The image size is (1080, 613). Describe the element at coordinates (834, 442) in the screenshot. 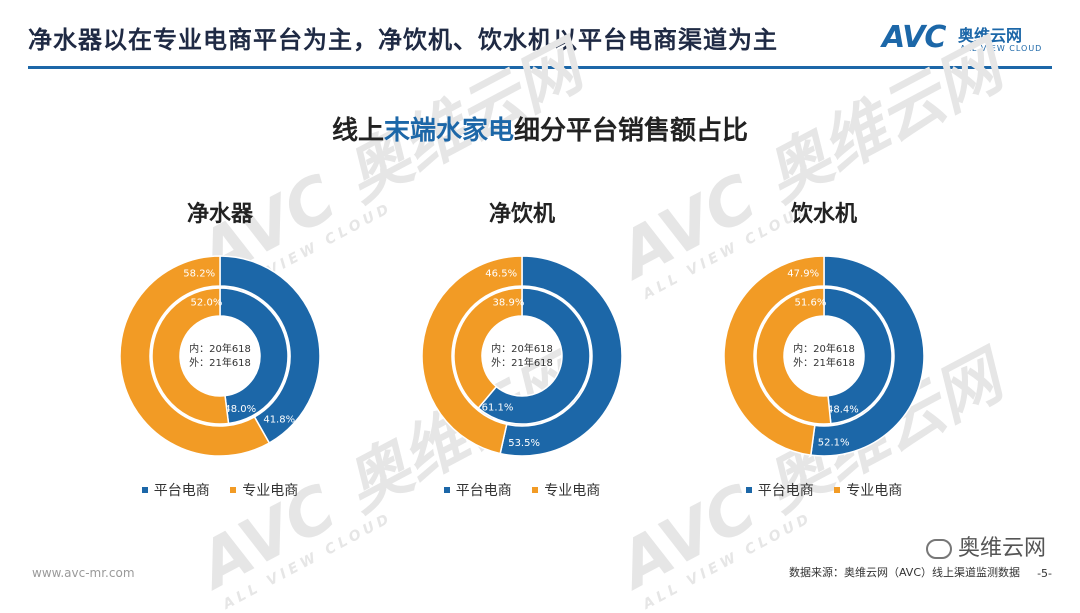

I see `outer-ring-platform-label: 52.1%` at that location.